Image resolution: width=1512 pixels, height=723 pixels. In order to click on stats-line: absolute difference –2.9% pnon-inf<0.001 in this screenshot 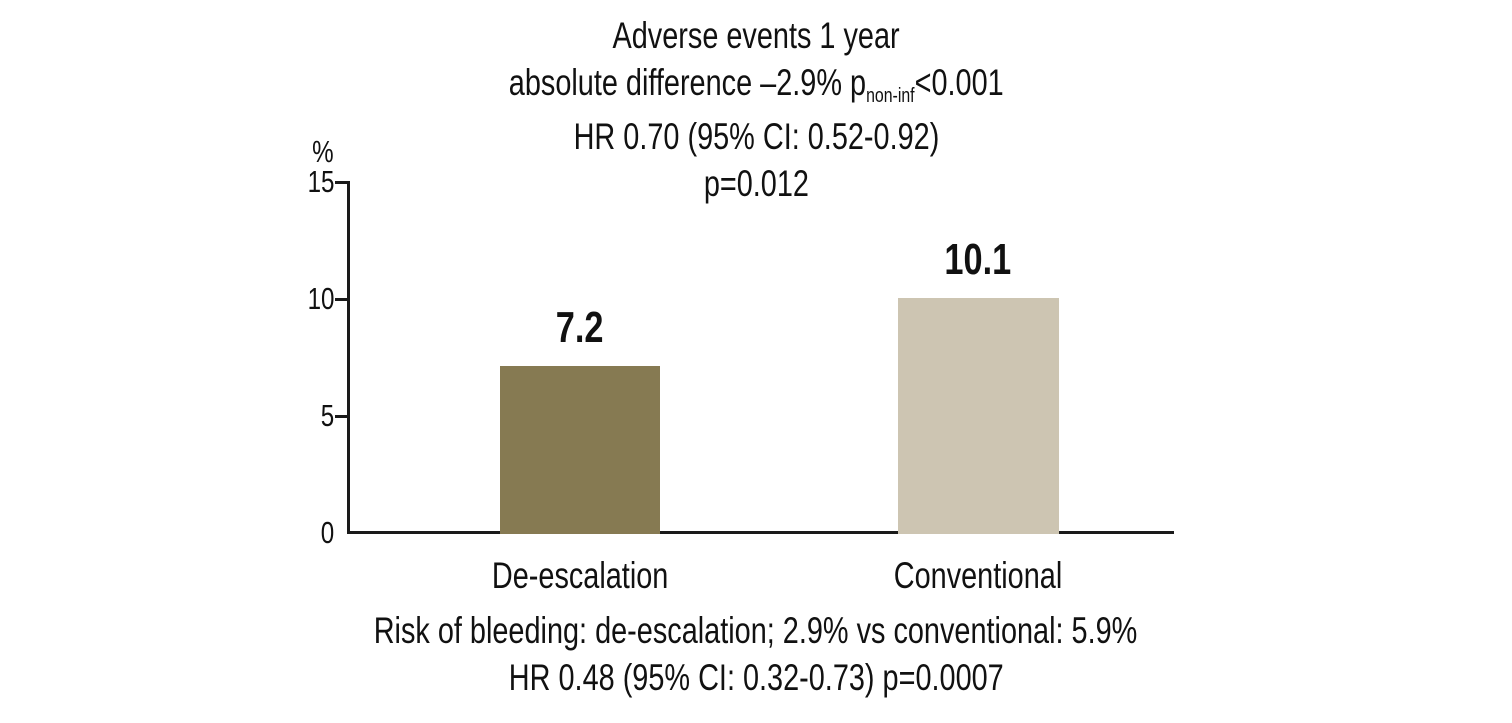, I will do `click(756, 86)`.